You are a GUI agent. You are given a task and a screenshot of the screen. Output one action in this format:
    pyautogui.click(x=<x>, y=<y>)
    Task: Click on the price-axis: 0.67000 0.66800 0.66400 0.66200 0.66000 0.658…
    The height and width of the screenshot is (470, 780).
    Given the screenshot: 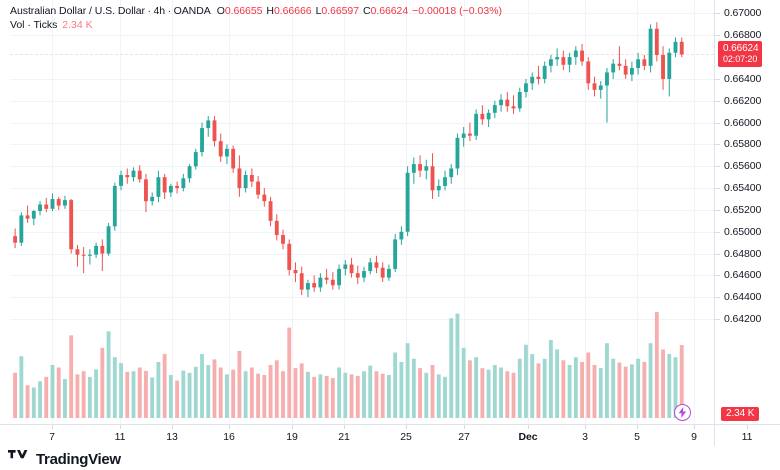 What is the action you would take?
    pyautogui.click(x=747, y=212)
    